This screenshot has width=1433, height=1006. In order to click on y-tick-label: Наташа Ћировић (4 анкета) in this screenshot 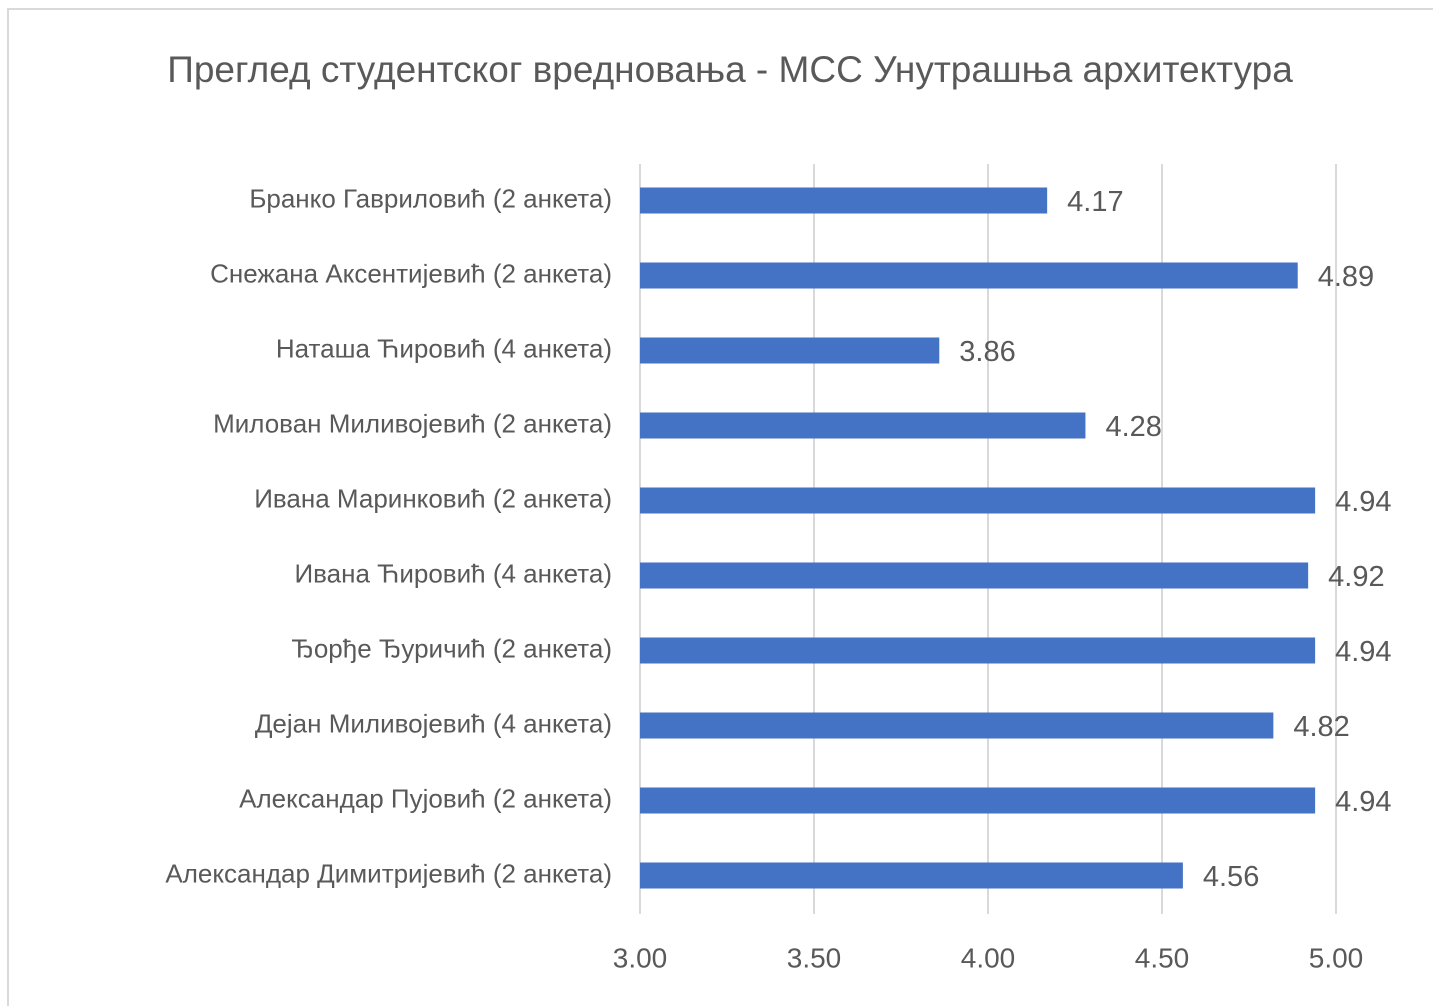, I will do `click(444, 348)`.